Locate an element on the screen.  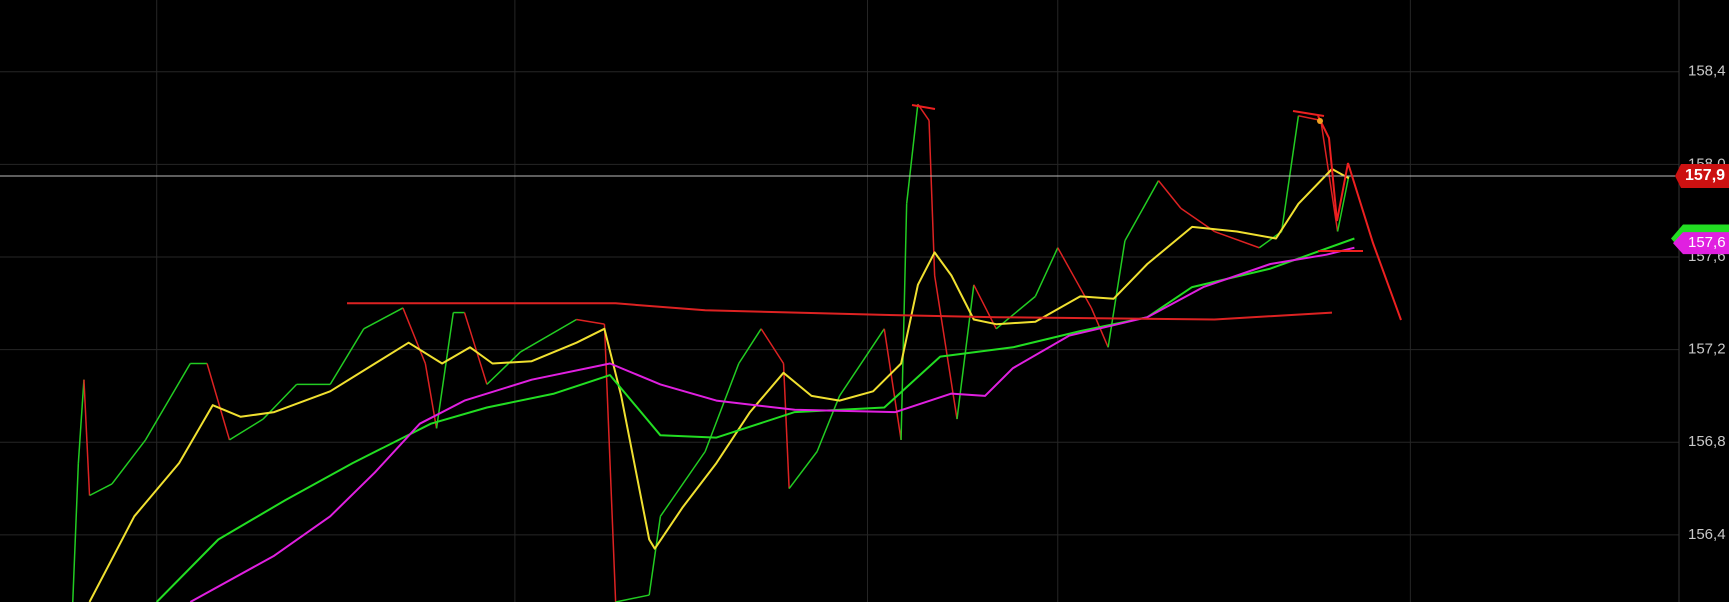
y-tick-label: 156,8 is located at coordinates (1707, 441).